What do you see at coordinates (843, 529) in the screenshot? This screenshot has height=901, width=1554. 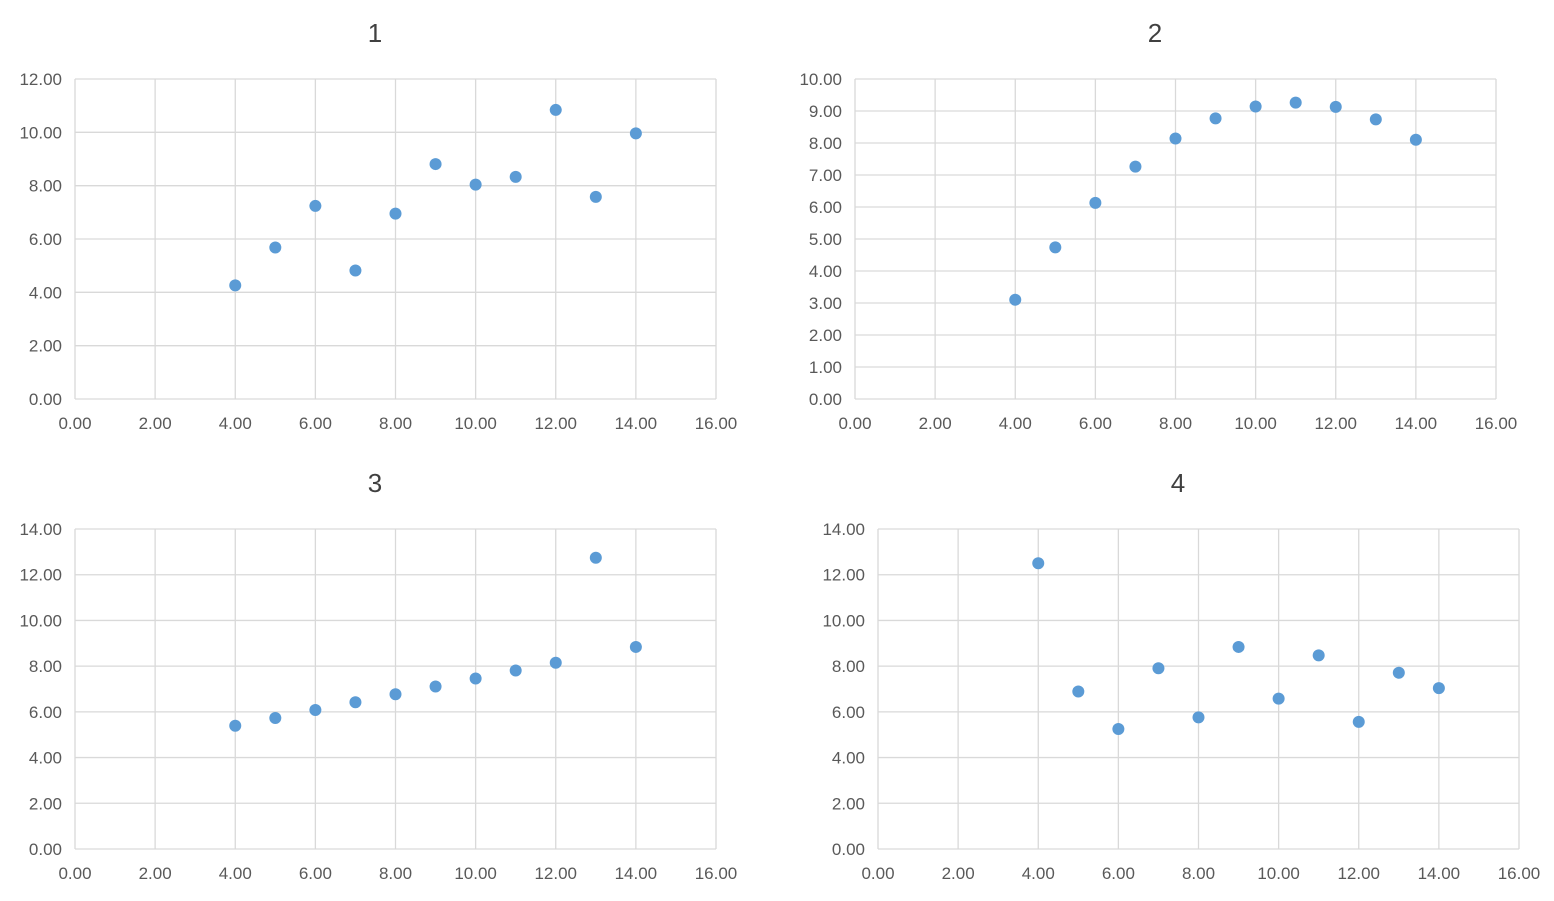 I see `y-tick-label: 14.00` at bounding box center [843, 529].